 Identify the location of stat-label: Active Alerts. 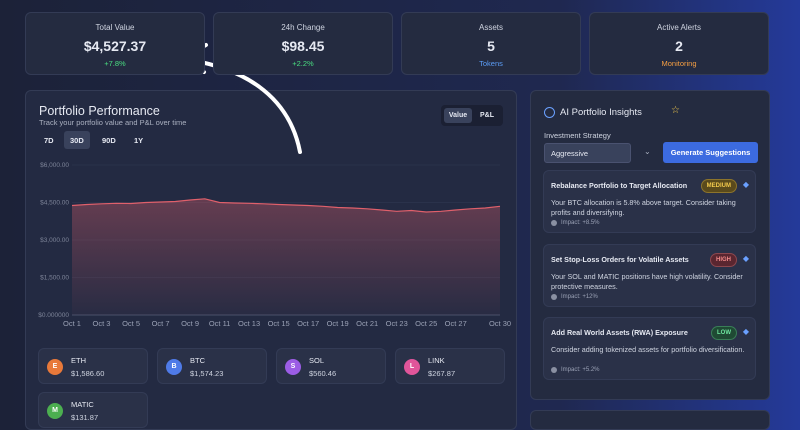
(678, 27).